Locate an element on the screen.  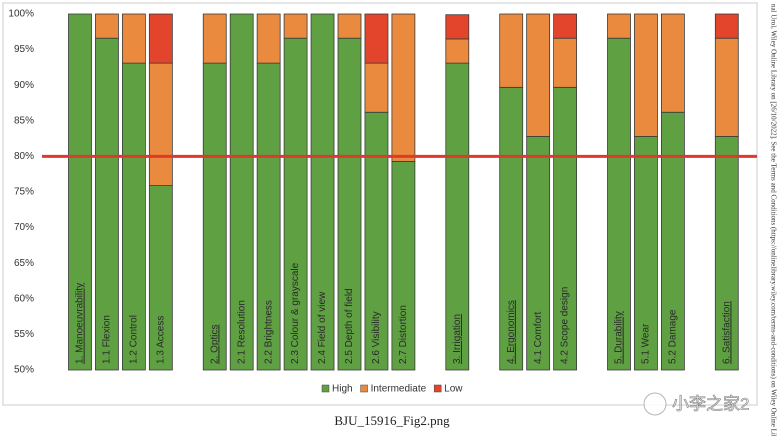
category-label: 1. Manoeuvrability is located at coordinates (80, 323).